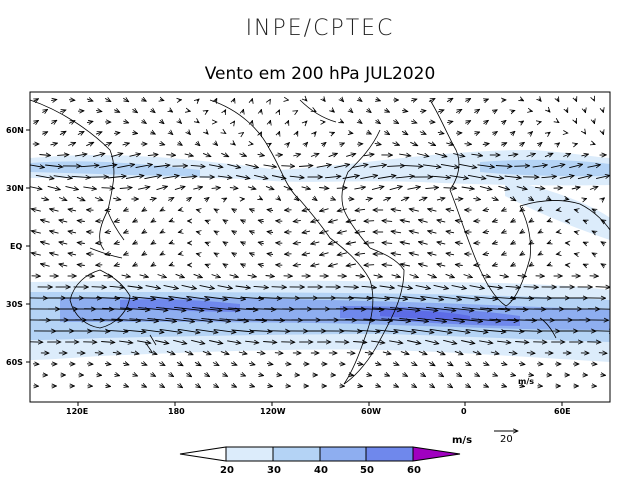 Image resolution: width=640 pixels, height=494 pixels. Describe the element at coordinates (506, 439) in the screenshot. I see `reference-vector-value: 20` at that location.